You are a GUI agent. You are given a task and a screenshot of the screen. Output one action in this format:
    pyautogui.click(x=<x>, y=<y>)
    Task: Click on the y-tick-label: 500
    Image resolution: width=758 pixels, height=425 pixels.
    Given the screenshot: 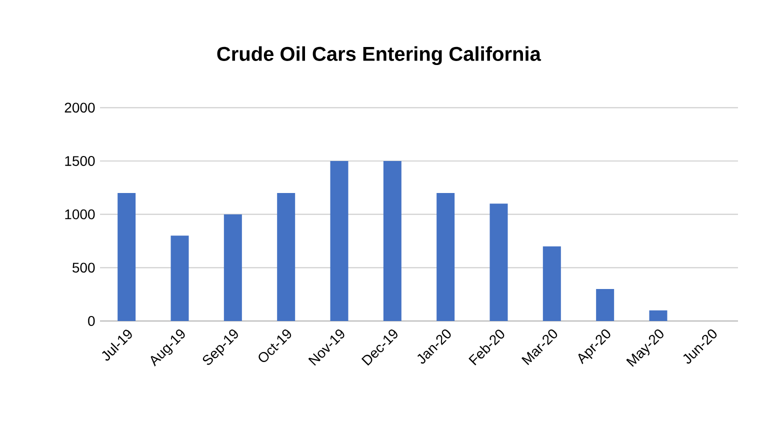 What is the action you would take?
    pyautogui.click(x=83, y=267)
    